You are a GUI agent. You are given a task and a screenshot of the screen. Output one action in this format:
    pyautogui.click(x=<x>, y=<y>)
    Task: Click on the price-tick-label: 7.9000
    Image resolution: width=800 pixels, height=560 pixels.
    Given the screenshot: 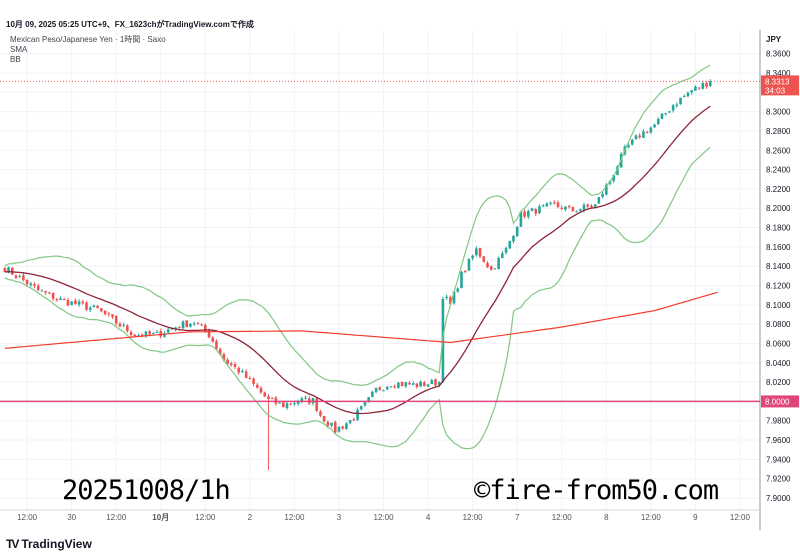 What is the action you would take?
    pyautogui.click(x=778, y=498)
    